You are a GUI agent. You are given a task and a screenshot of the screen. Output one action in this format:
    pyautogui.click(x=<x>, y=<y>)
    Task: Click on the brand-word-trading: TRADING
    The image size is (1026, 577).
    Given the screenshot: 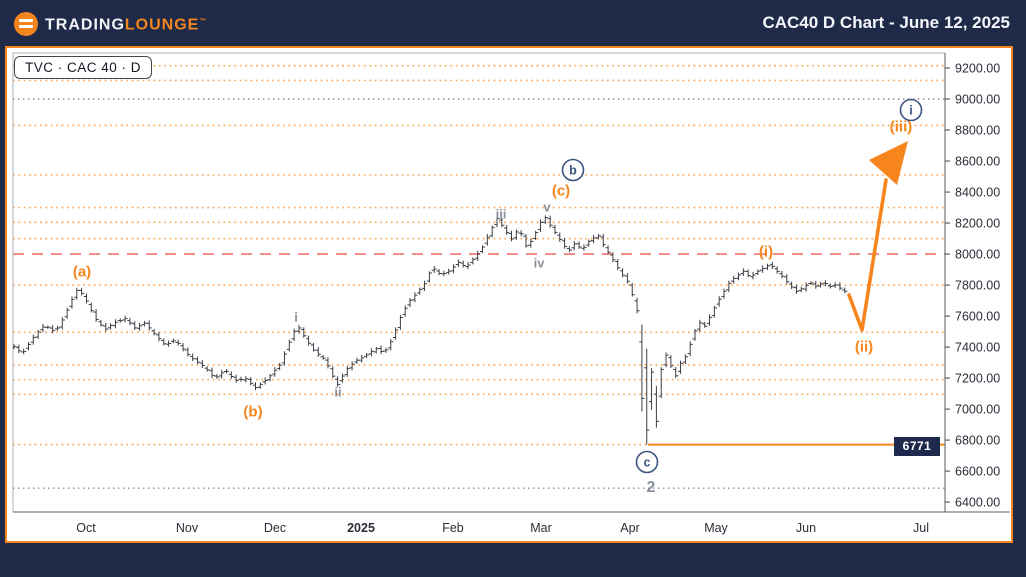 What is the action you would take?
    pyautogui.click(x=85, y=25)
    